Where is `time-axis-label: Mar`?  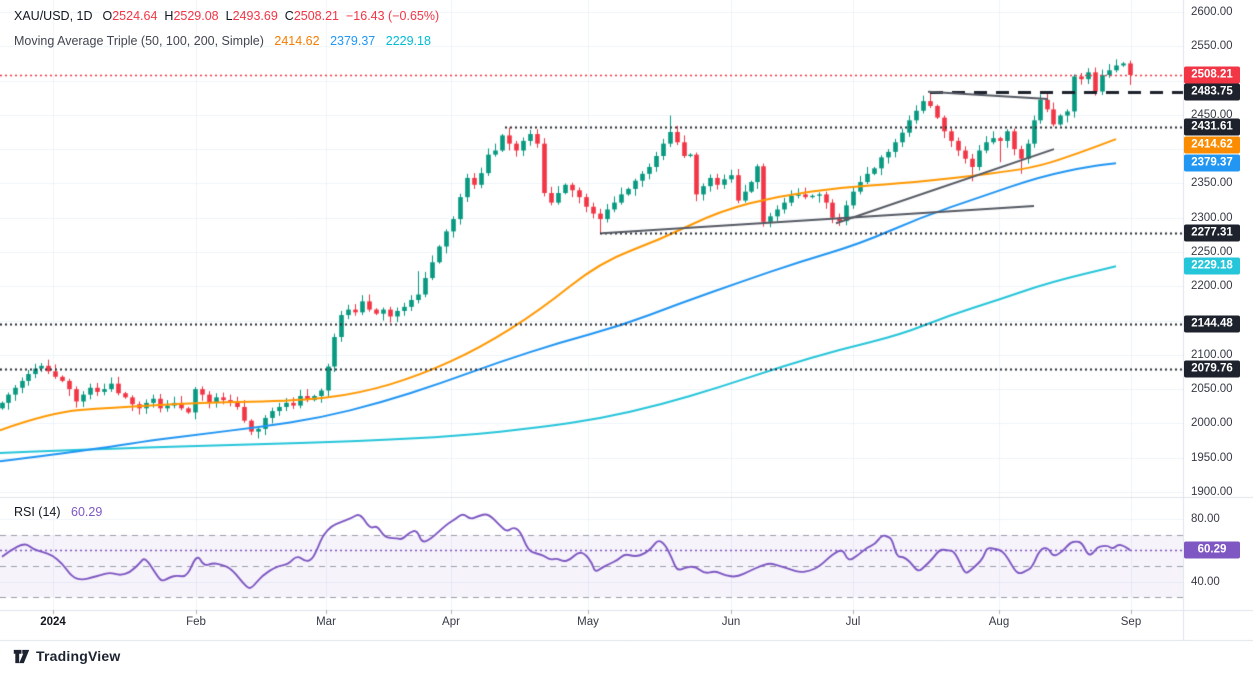
time-axis-label: Mar is located at coordinates (326, 622).